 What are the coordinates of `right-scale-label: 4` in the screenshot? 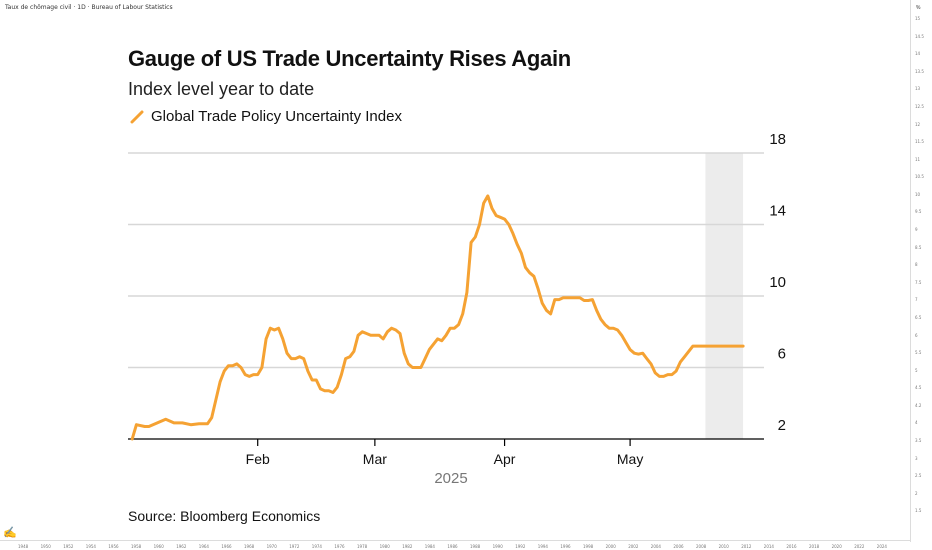 It's located at (916, 423).